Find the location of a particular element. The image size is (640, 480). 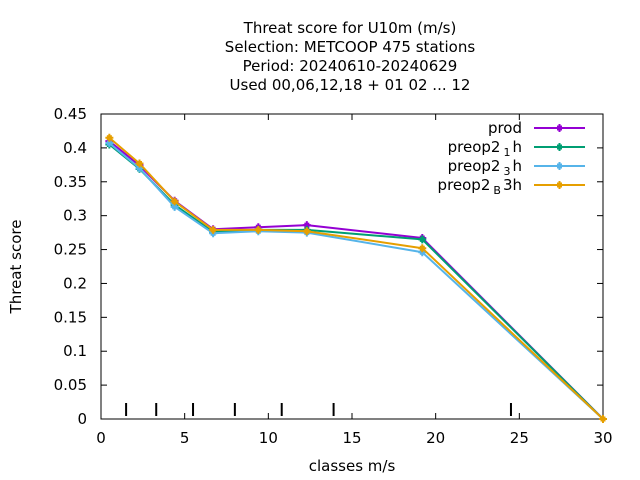

x-tick-label: 5 is located at coordinates (185, 438).